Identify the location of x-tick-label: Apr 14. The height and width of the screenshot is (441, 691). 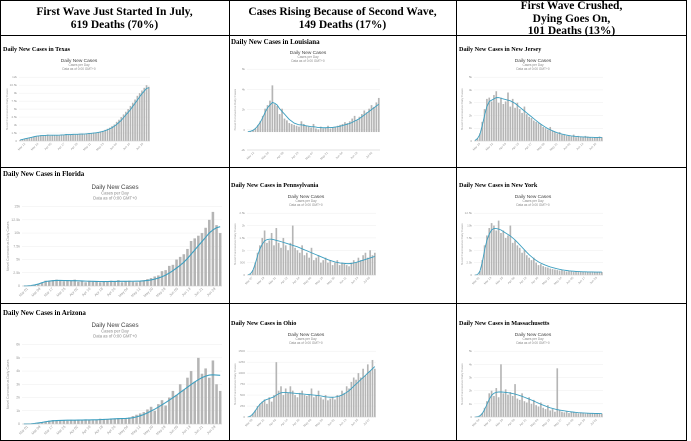
(284, 422).